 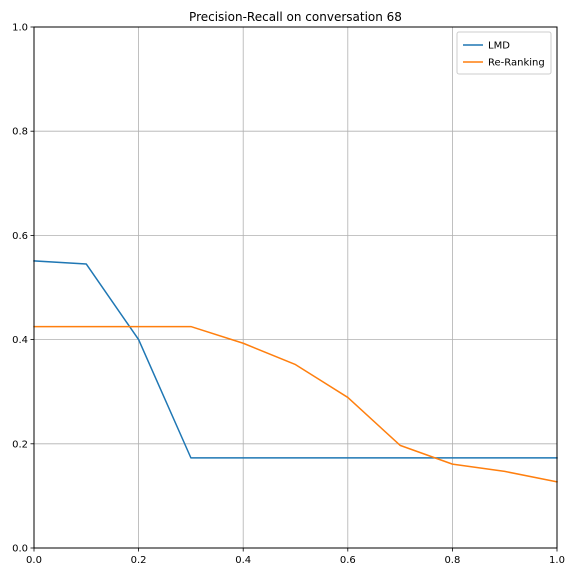 What do you see at coordinates (516, 63) in the screenshot?
I see `legend-label: Re-Ranking` at bounding box center [516, 63].